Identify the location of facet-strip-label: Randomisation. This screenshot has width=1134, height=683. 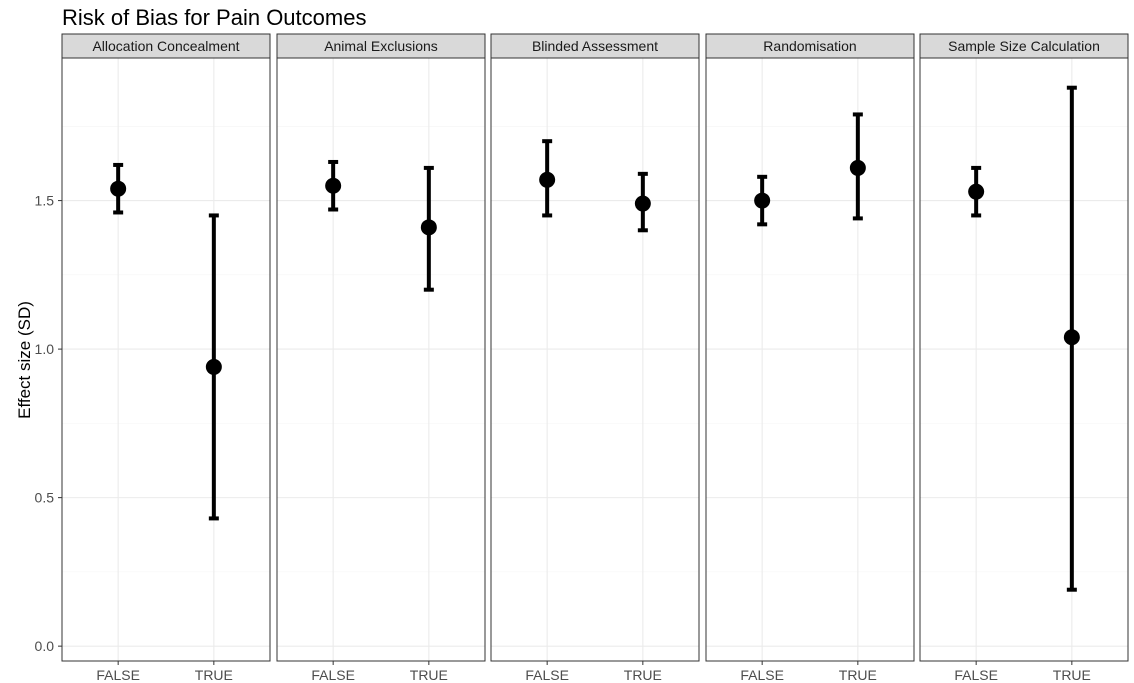
(809, 46).